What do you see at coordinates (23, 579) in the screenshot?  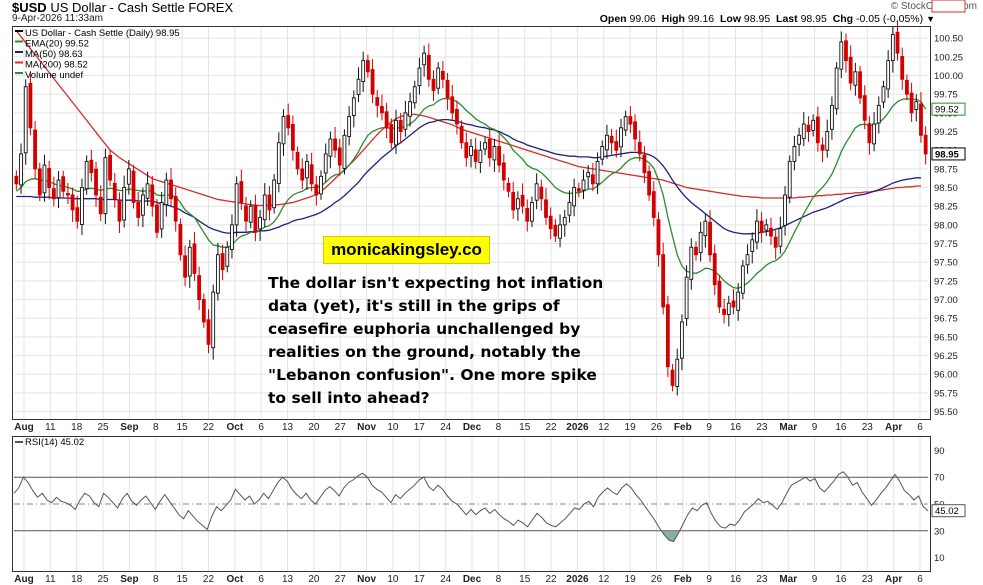 I see `rsi-x-tick-label: Aug` at bounding box center [23, 579].